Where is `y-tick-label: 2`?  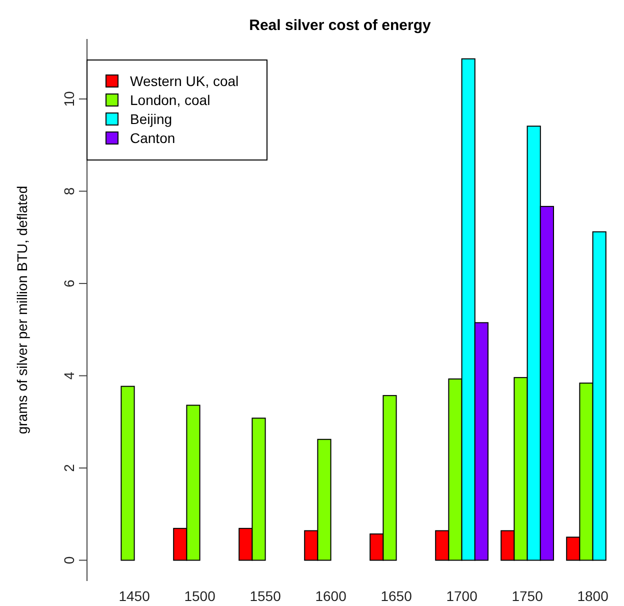
y-tick-label: 2 is located at coordinates (69, 468).